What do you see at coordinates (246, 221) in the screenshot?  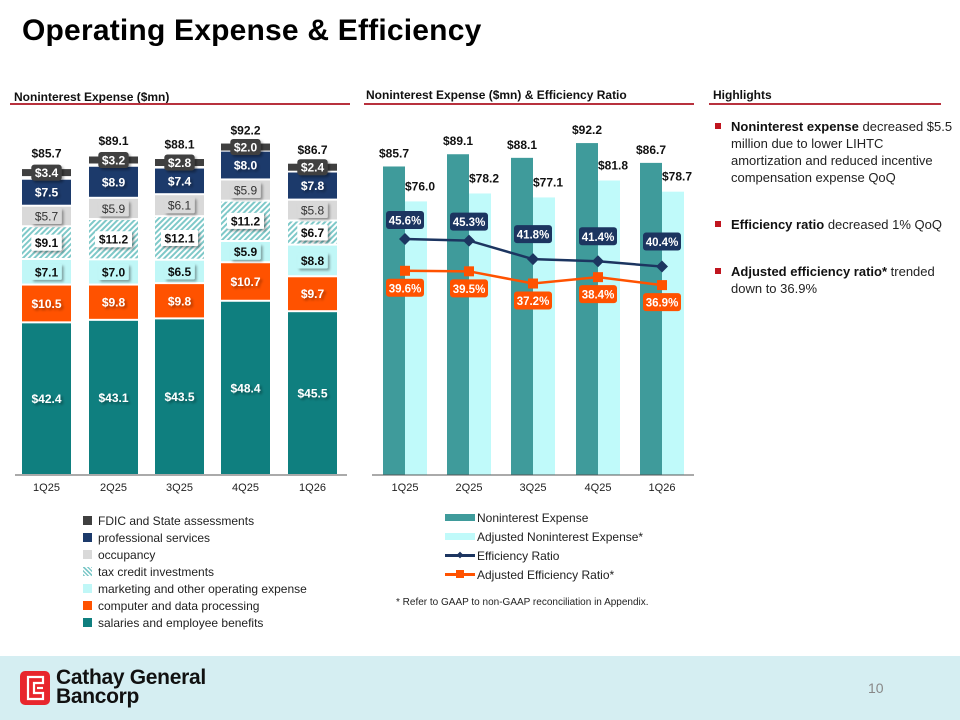 I see `data-label: $11.2` at bounding box center [246, 221].